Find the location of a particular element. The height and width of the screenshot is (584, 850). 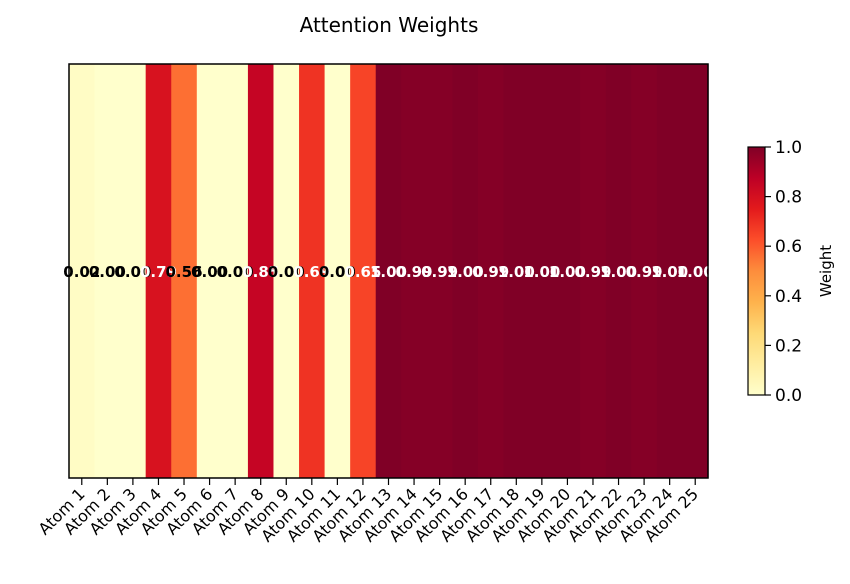

colorbar-tick-label: 0.4 is located at coordinates (788, 297).